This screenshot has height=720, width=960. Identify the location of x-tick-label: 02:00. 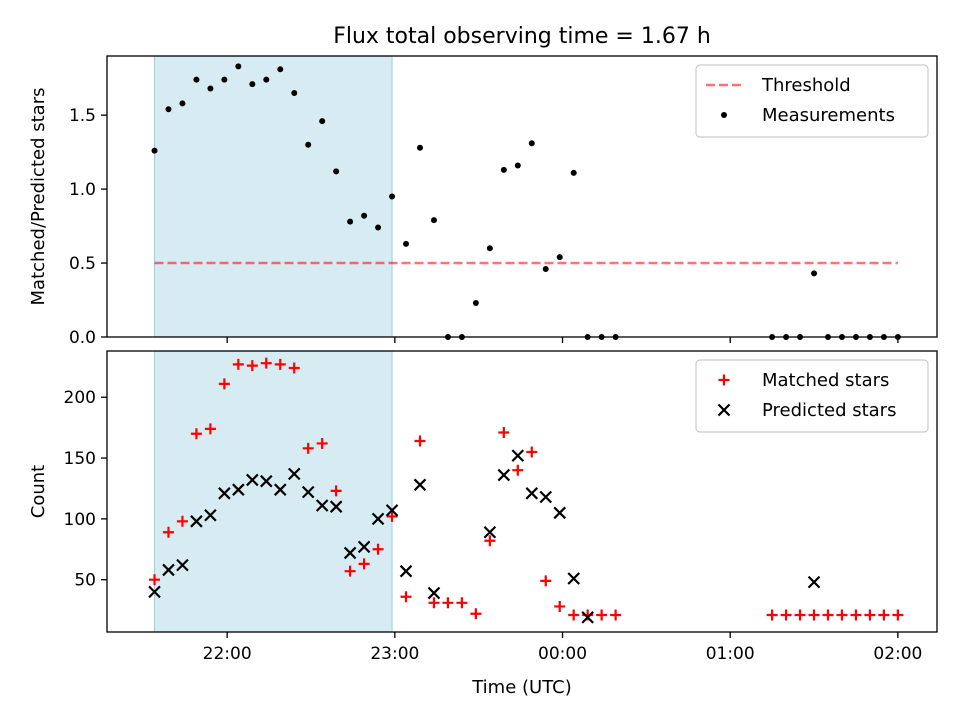
(897, 654).